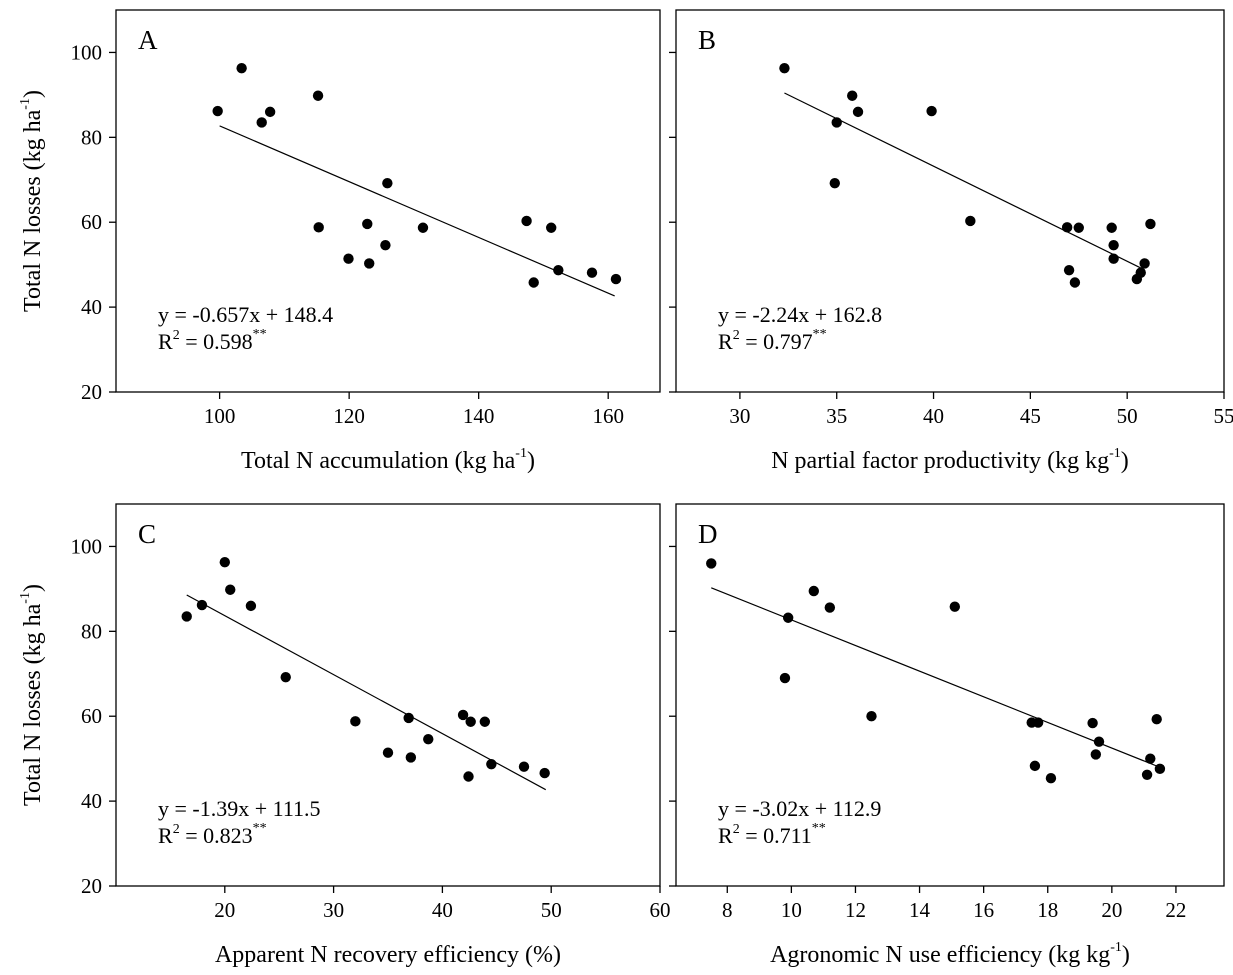 The image size is (1233, 975). Describe the element at coordinates (1111, 910) in the screenshot. I see `x-tick-label: 20` at that location.